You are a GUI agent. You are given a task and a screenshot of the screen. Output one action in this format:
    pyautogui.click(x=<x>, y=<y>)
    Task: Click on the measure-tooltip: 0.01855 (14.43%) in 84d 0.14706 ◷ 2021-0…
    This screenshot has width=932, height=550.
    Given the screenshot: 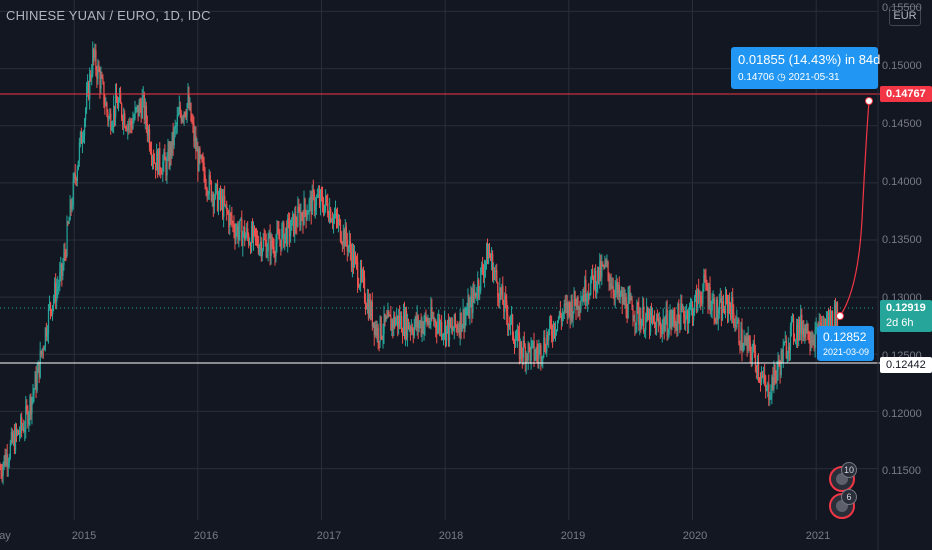 What is the action you would take?
    pyautogui.click(x=806, y=68)
    